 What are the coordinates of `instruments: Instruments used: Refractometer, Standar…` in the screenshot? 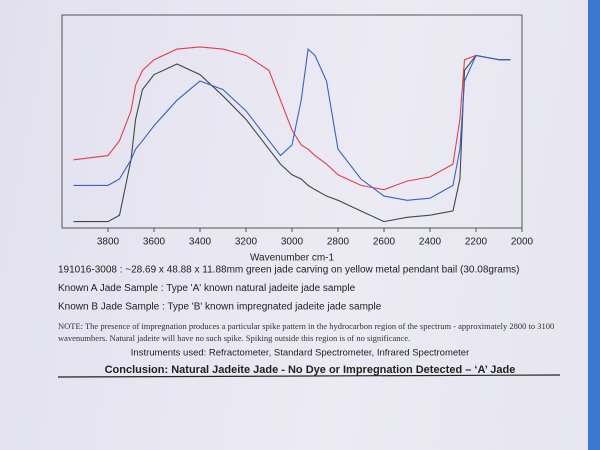 It's located at (300, 353).